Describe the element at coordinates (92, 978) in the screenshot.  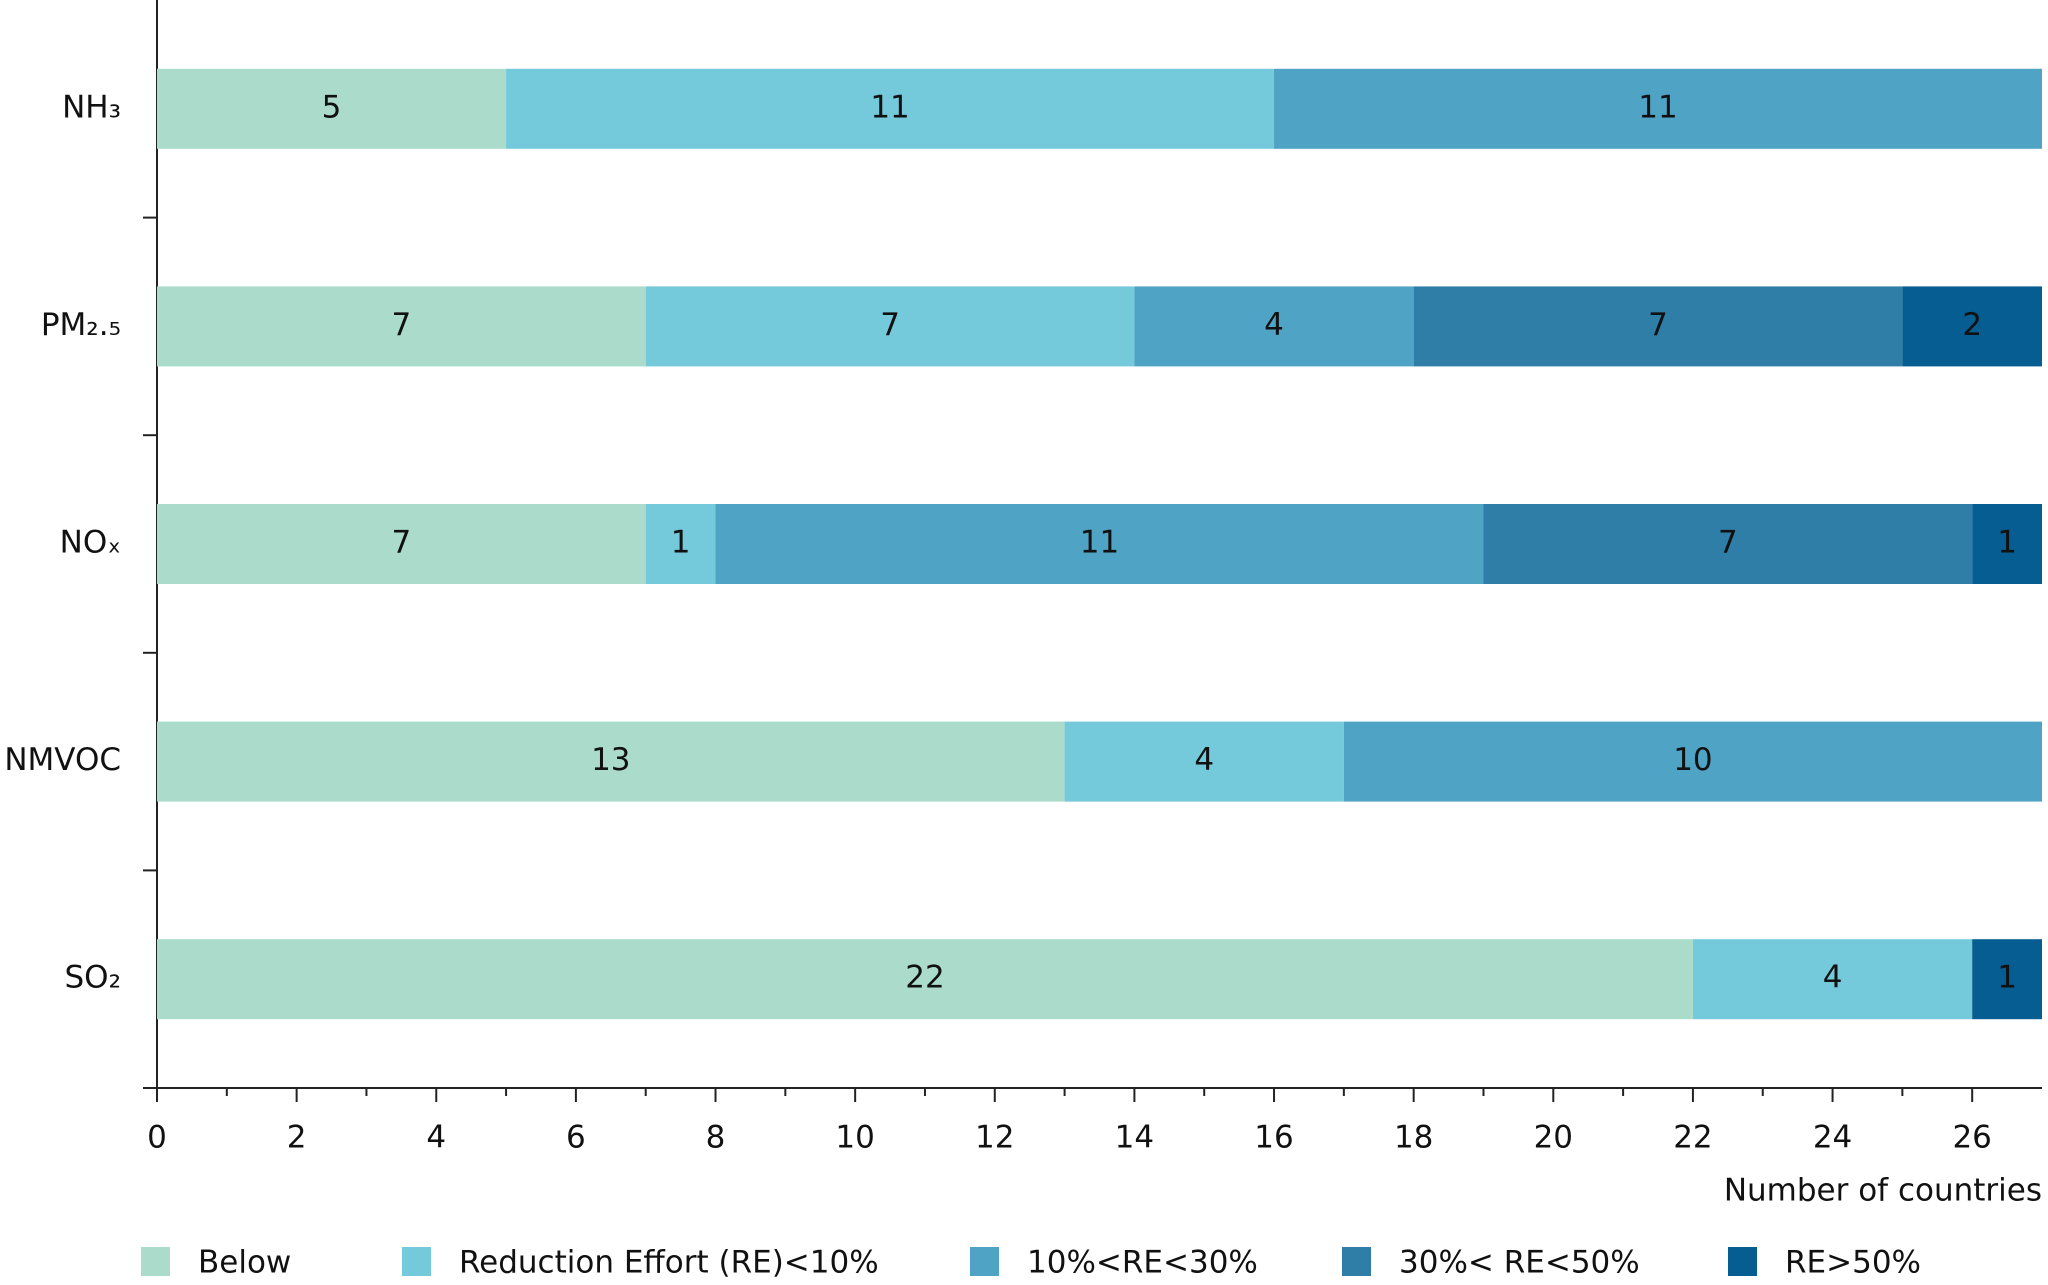
I see `y-tick-label: SO₂` at that location.